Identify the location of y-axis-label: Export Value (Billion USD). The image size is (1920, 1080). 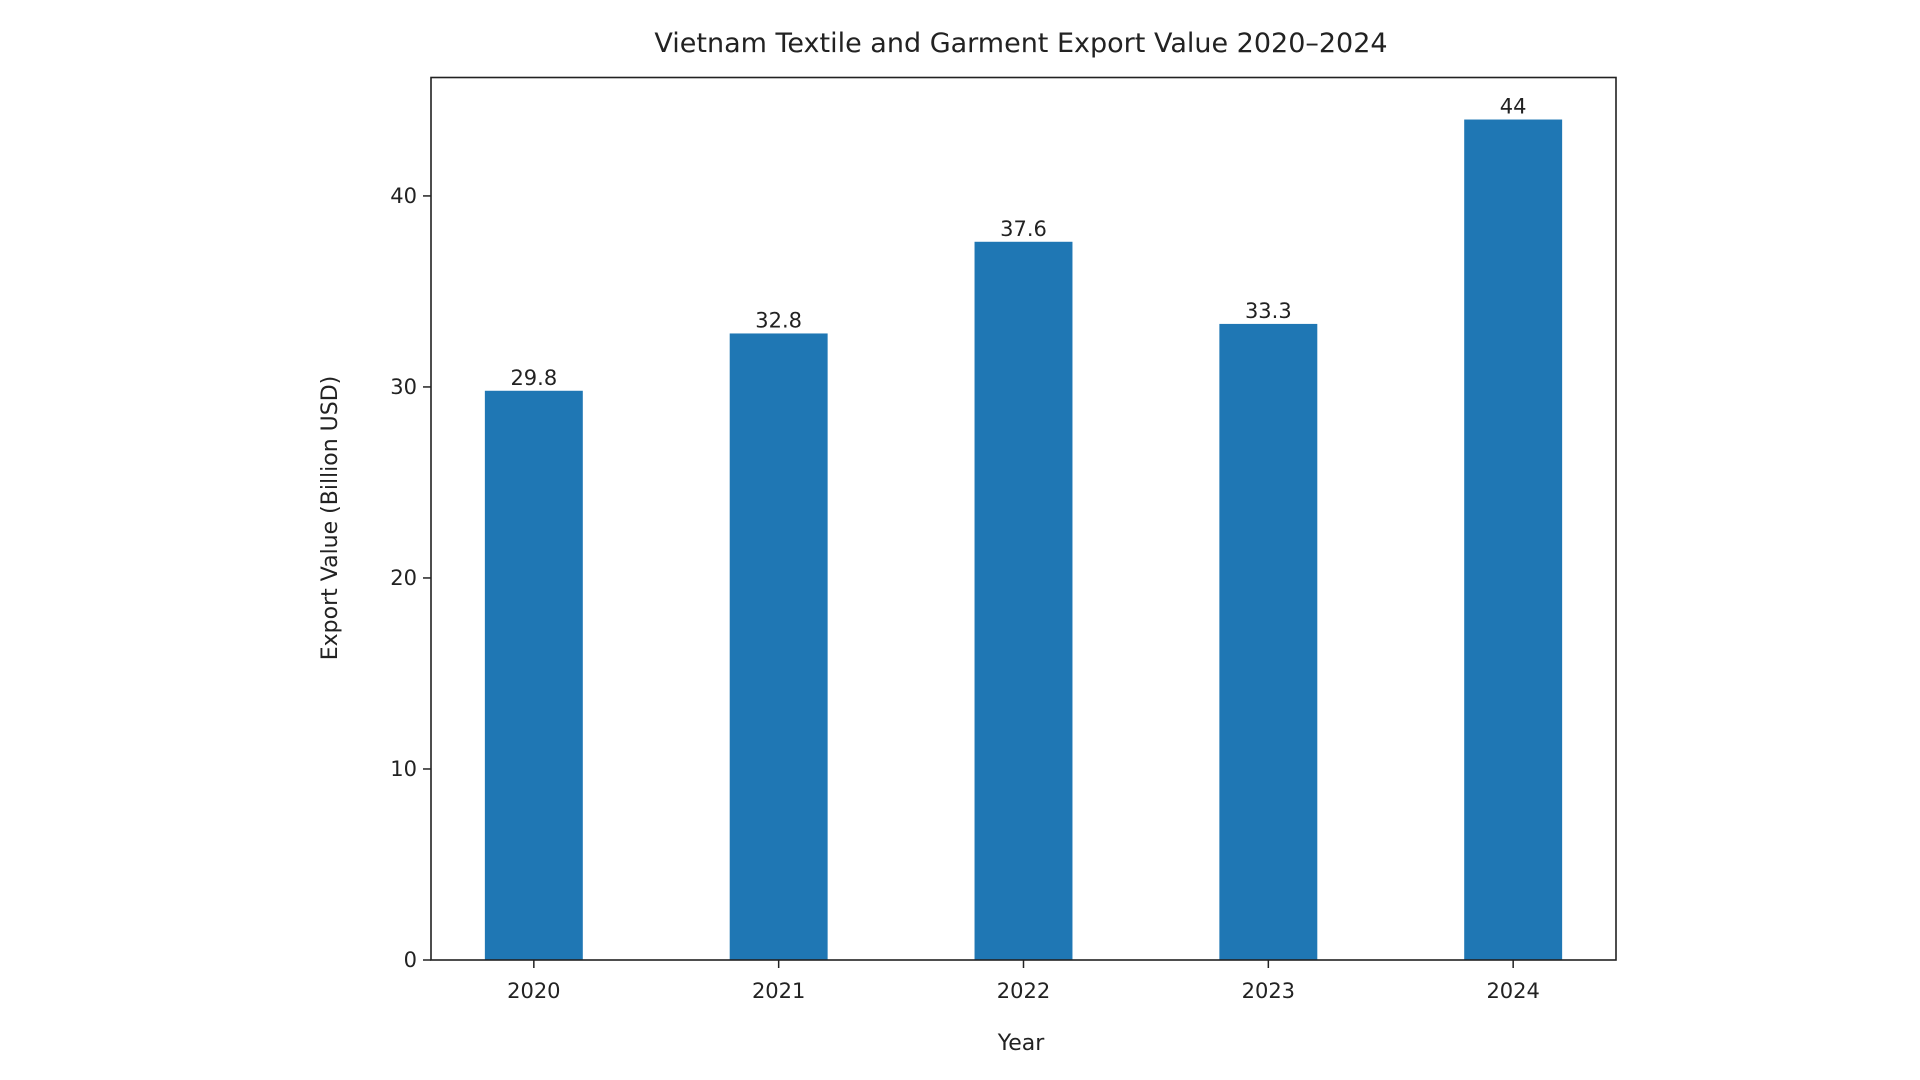
(330, 518).